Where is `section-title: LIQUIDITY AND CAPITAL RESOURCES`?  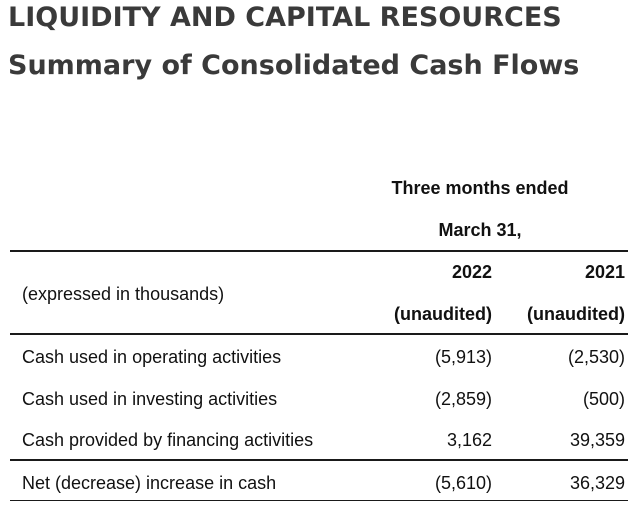 section-title: LIQUIDITY AND CAPITAL RESOURCES is located at coordinates (285, 17).